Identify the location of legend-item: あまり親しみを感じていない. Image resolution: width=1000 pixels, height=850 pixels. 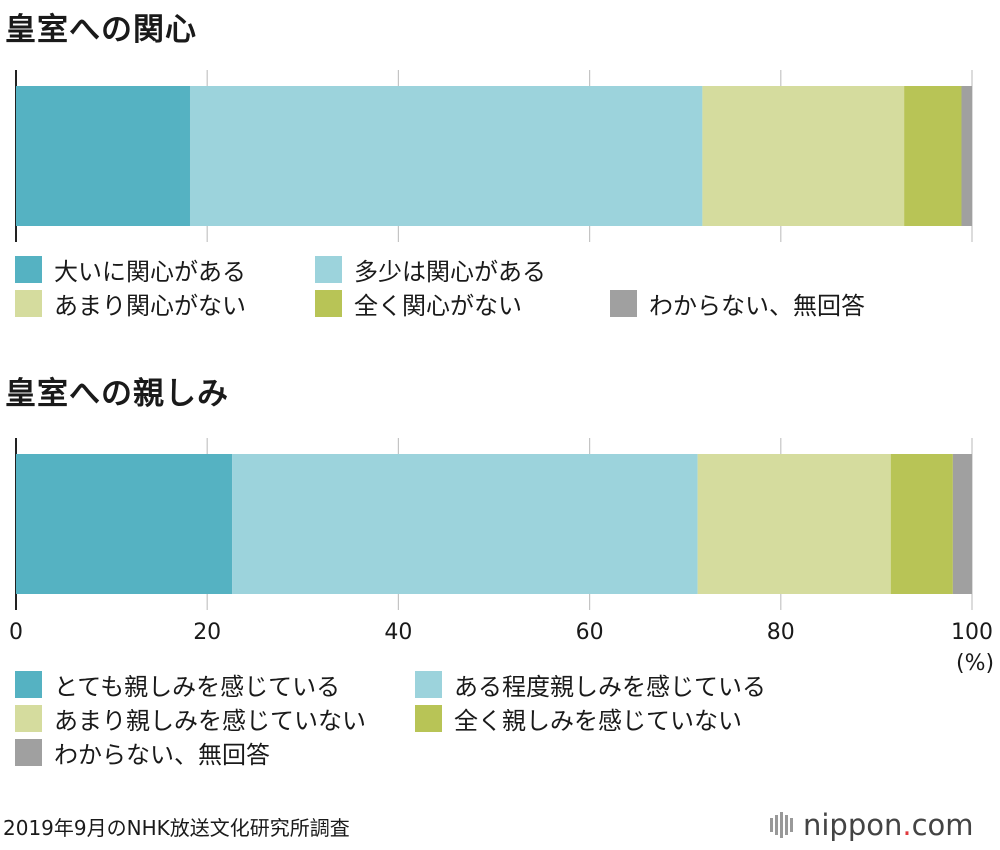
(190, 719).